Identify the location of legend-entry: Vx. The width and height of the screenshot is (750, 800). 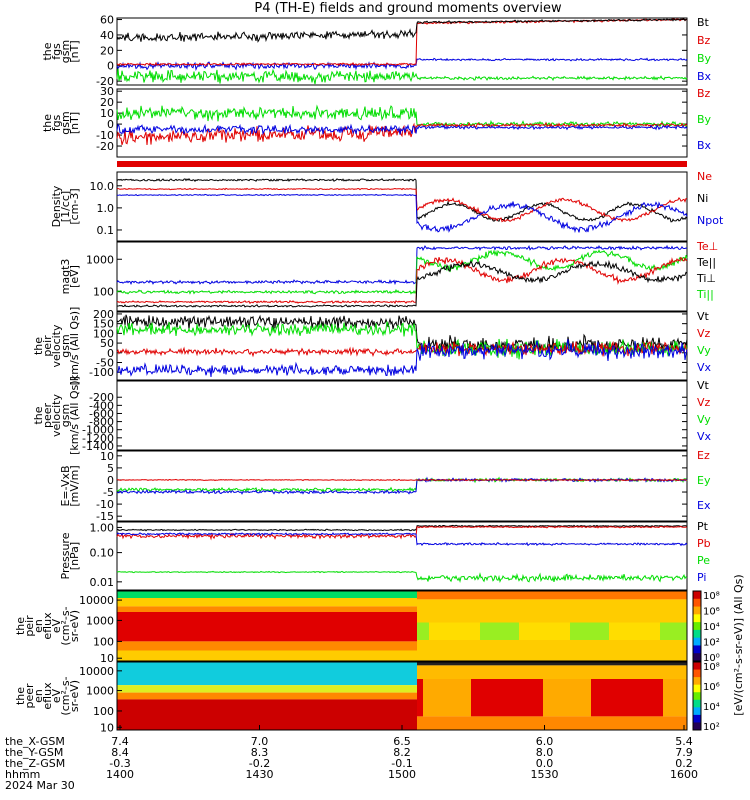
(704, 436).